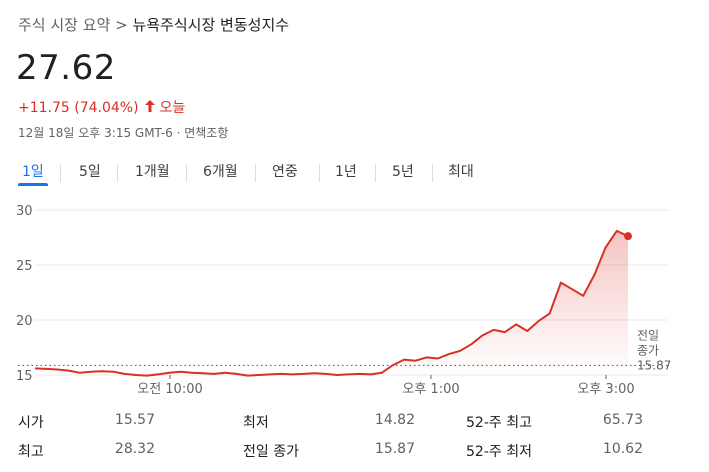  Describe the element at coordinates (648, 350) in the screenshot. I see `previous-close-label: 종가` at that location.